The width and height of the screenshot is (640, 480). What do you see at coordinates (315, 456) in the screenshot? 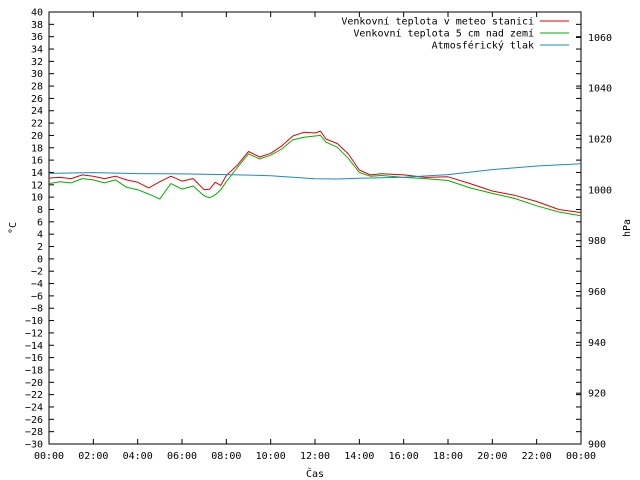
I see `x-tick-label: 12:00` at bounding box center [315, 456].